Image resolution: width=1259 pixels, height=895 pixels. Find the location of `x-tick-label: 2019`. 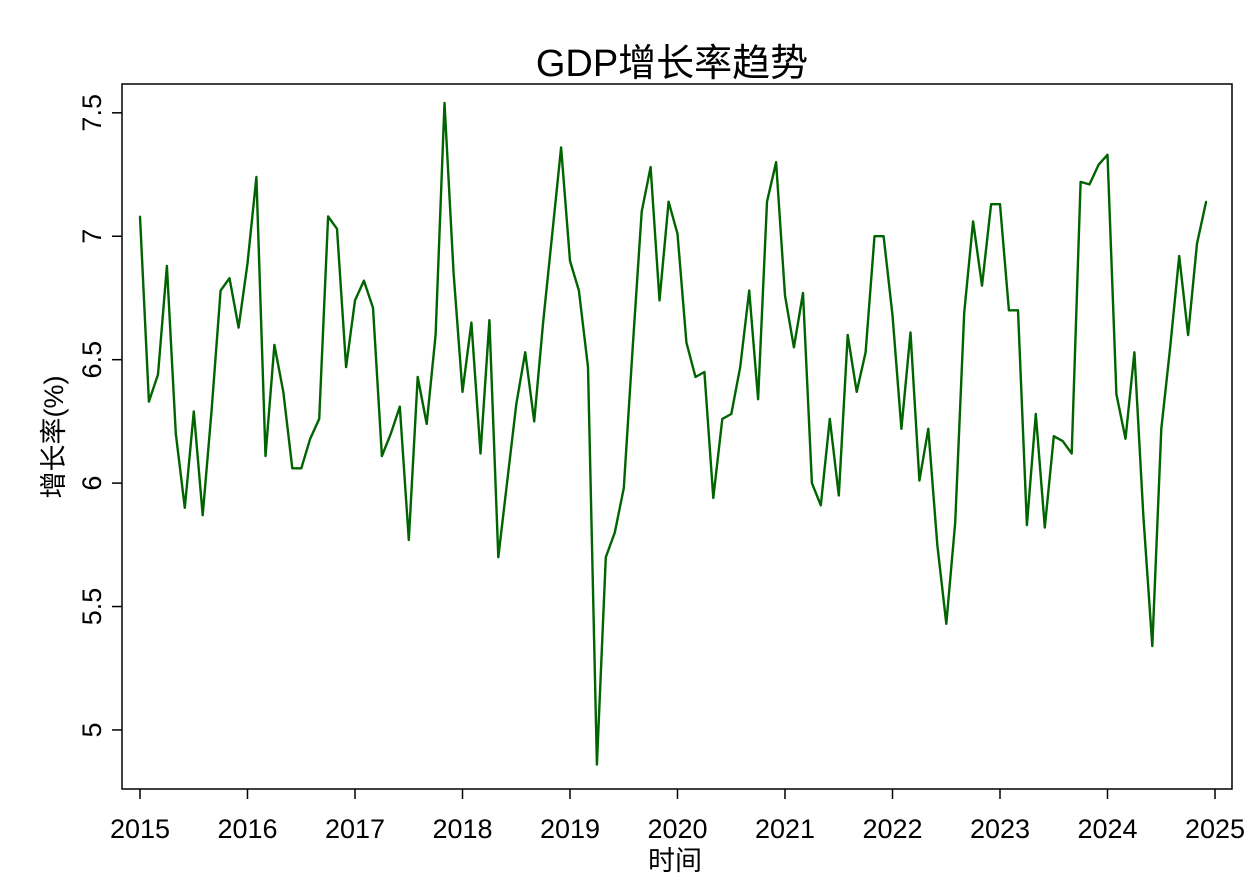

x-tick-label: 2019 is located at coordinates (570, 829).